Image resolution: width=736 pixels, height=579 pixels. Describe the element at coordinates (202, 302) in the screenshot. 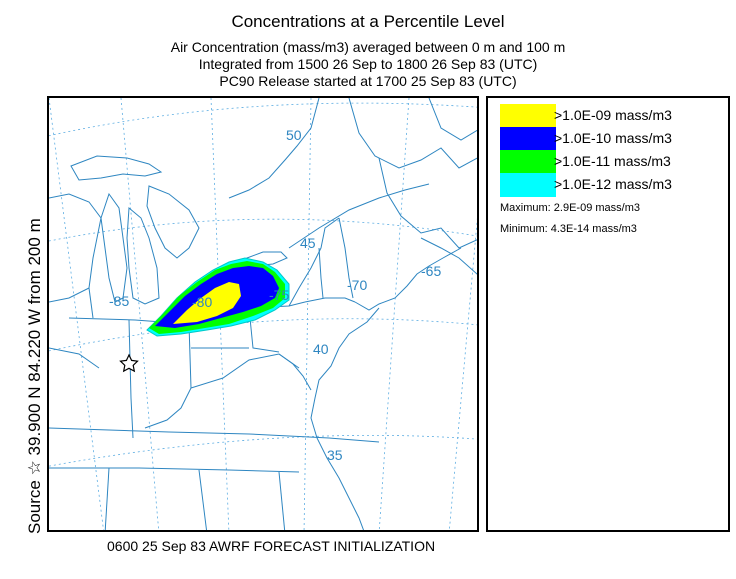

I see `grid-label-lon-80: -80` at that location.